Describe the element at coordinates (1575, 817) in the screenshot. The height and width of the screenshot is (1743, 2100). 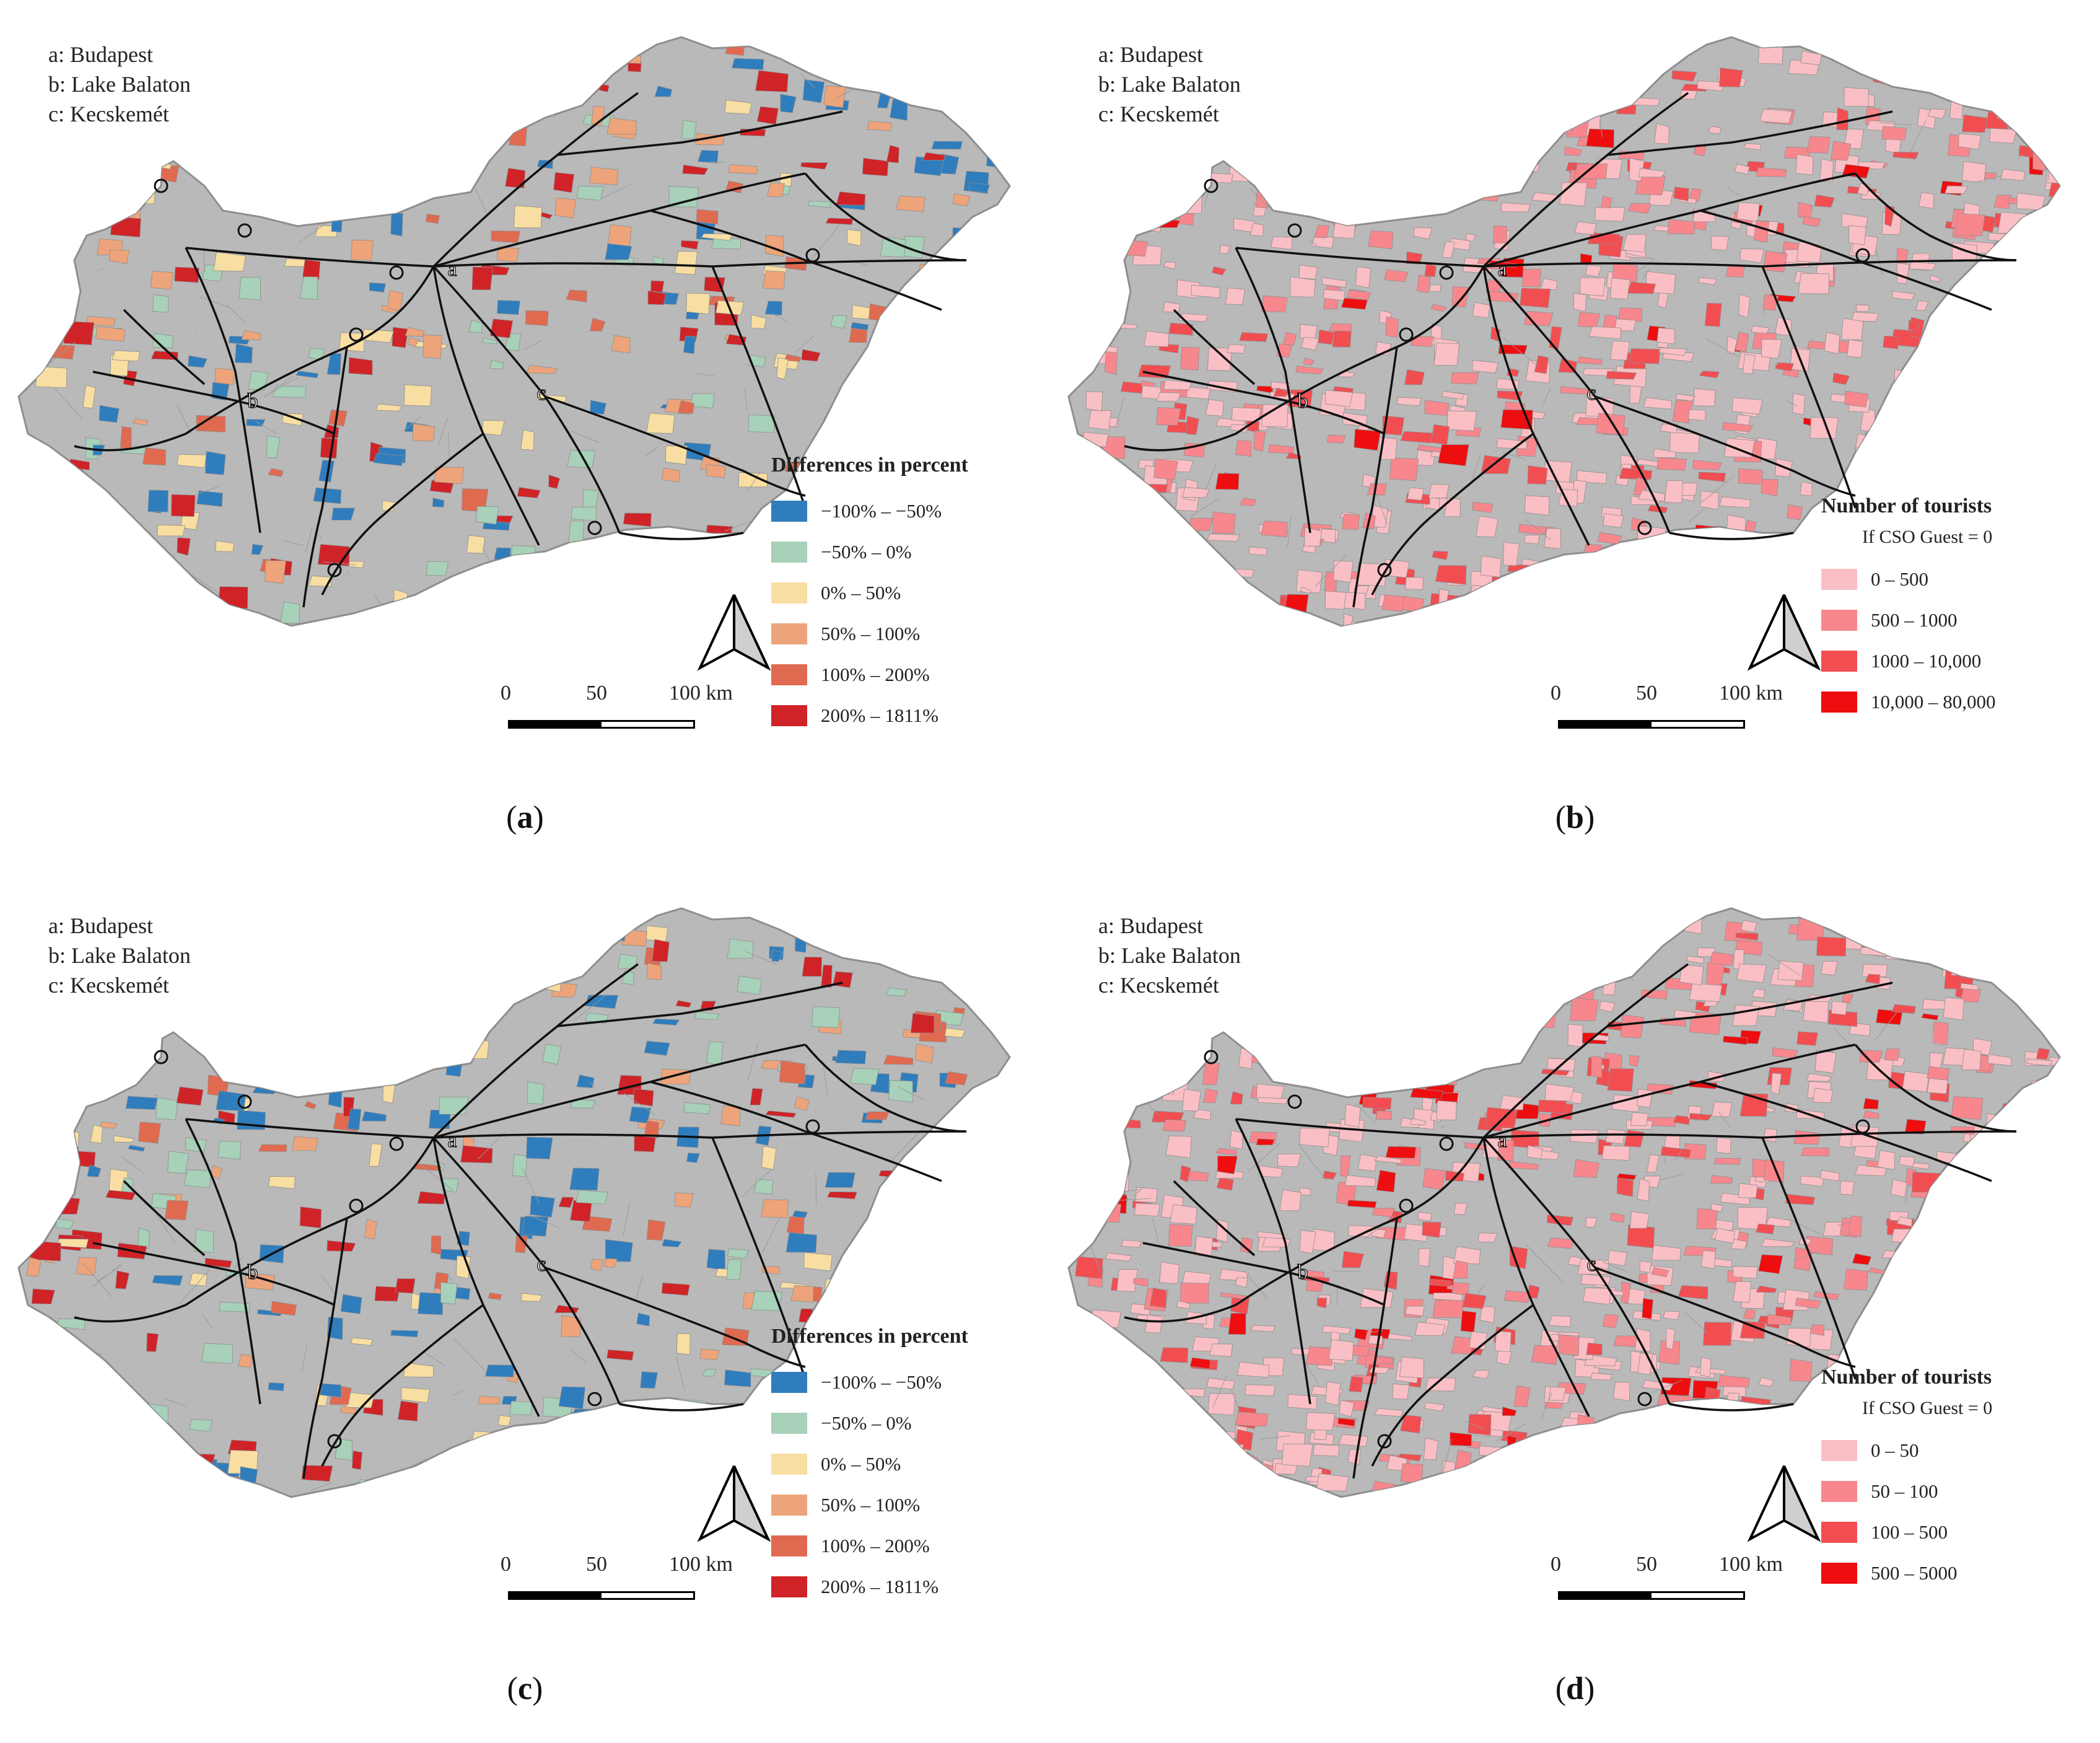
I see `panel-label: (b)` at that location.